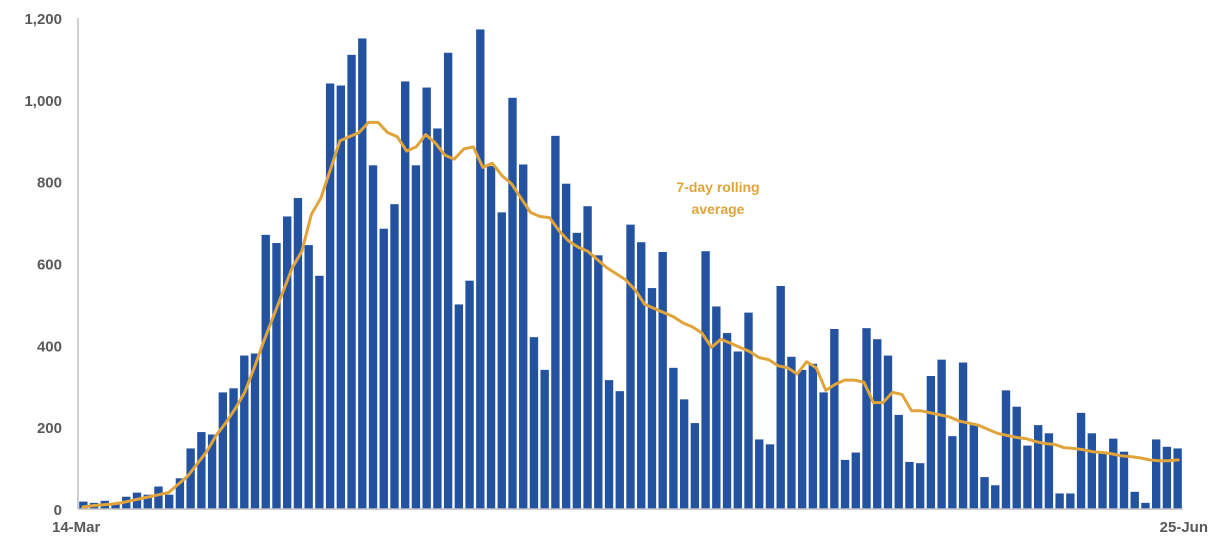 This screenshot has height=540, width=1210. I want to click on y-tick-label: 1,000, so click(43, 101).